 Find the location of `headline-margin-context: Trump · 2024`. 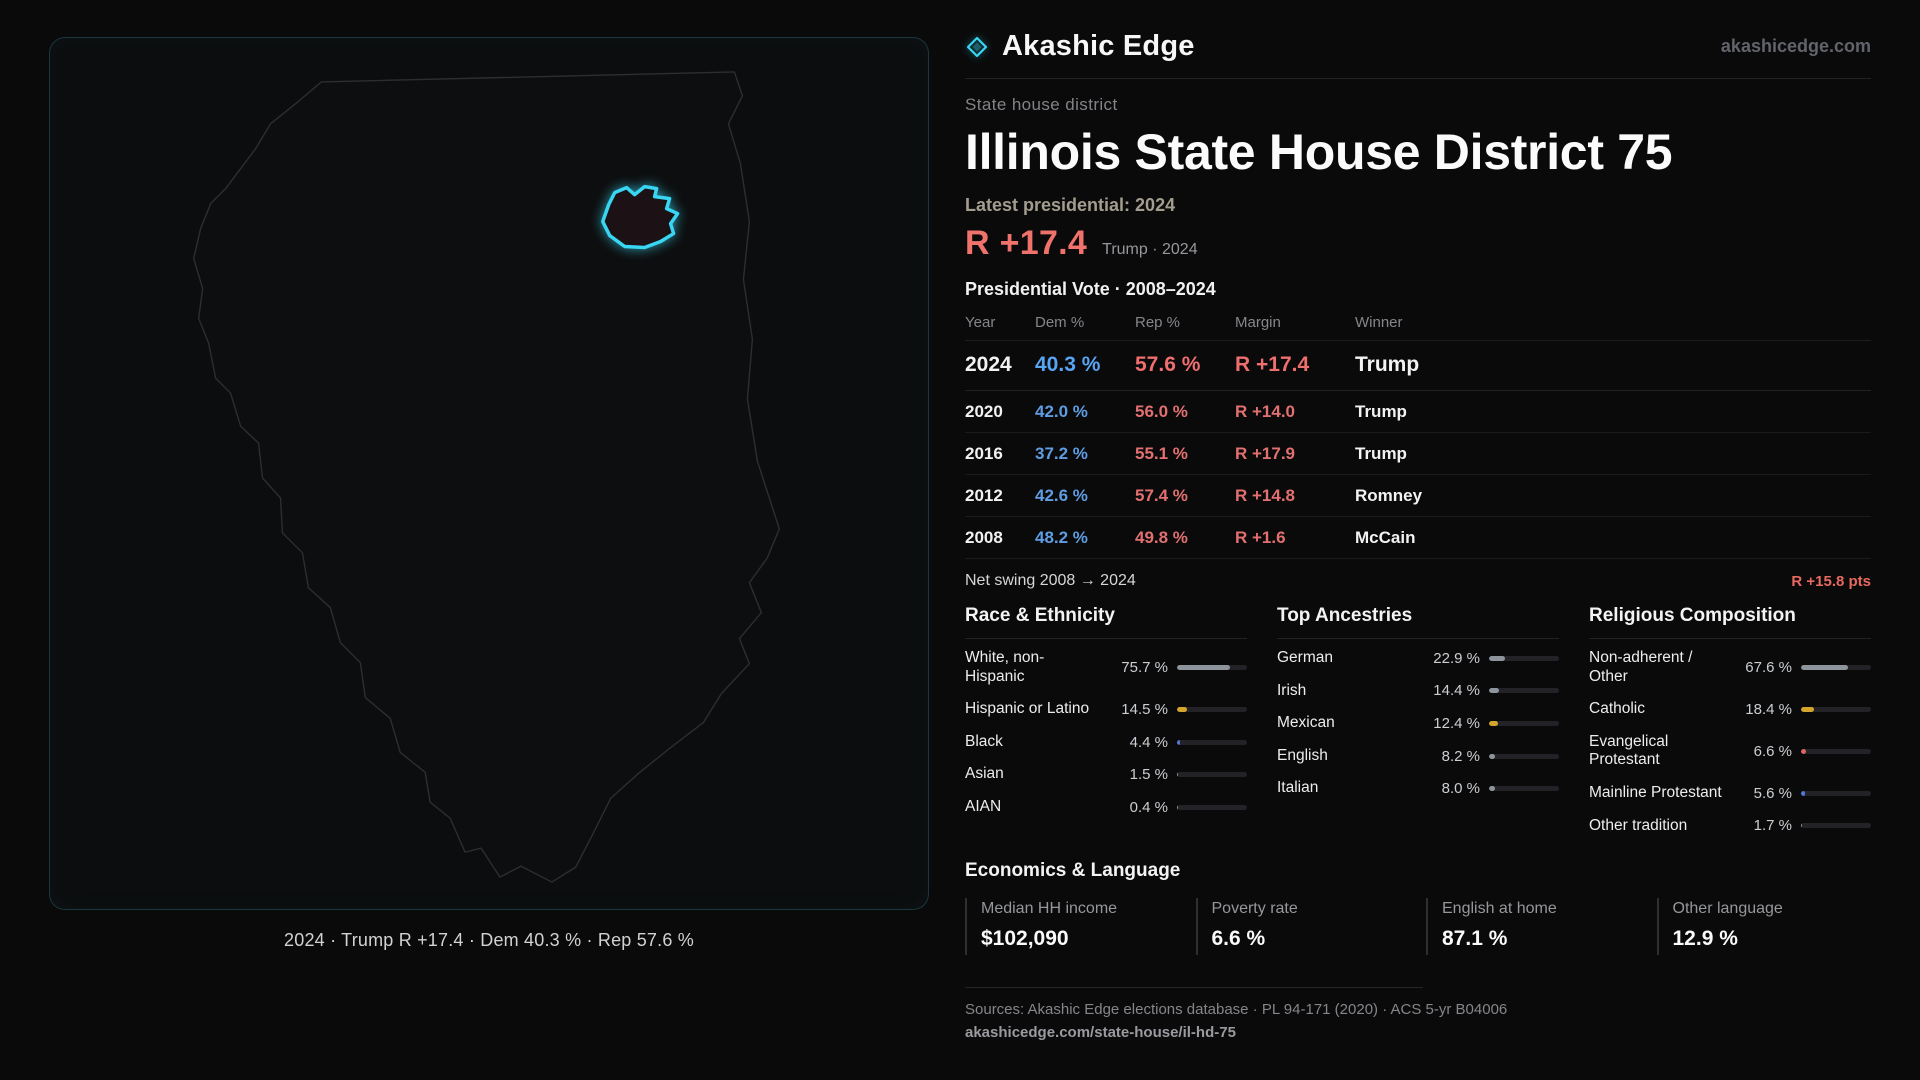

headline-margin-context: Trump · 2024 is located at coordinates (1150, 249).